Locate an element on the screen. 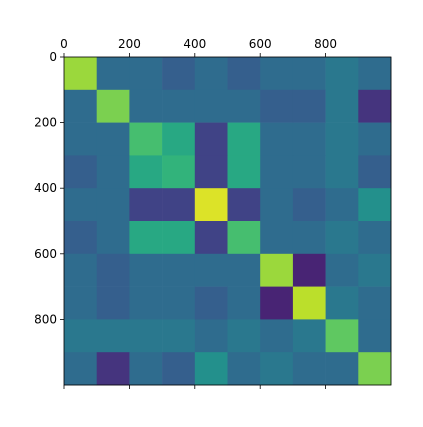 This screenshot has width=423, height=427. y-tick-label: 800 is located at coordinates (45, 319).